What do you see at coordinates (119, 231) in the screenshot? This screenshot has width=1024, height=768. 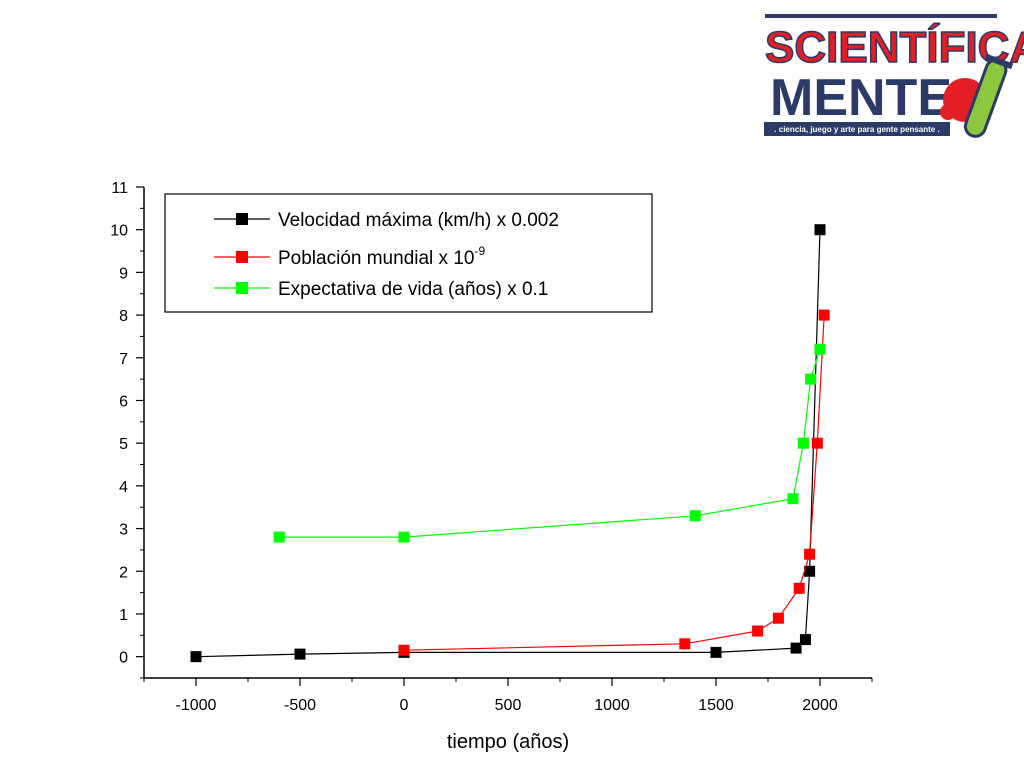 I see `y-tick-label: 10` at bounding box center [119, 231].